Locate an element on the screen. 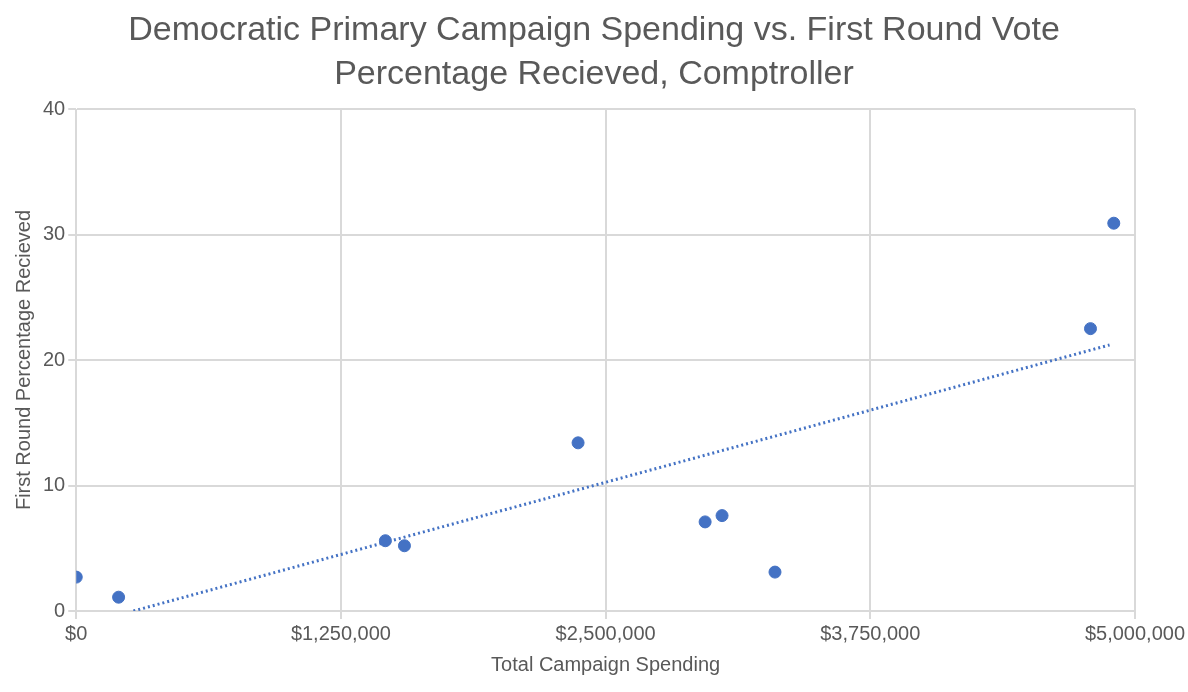  y-tick-label: 10 is located at coordinates (54, 484).